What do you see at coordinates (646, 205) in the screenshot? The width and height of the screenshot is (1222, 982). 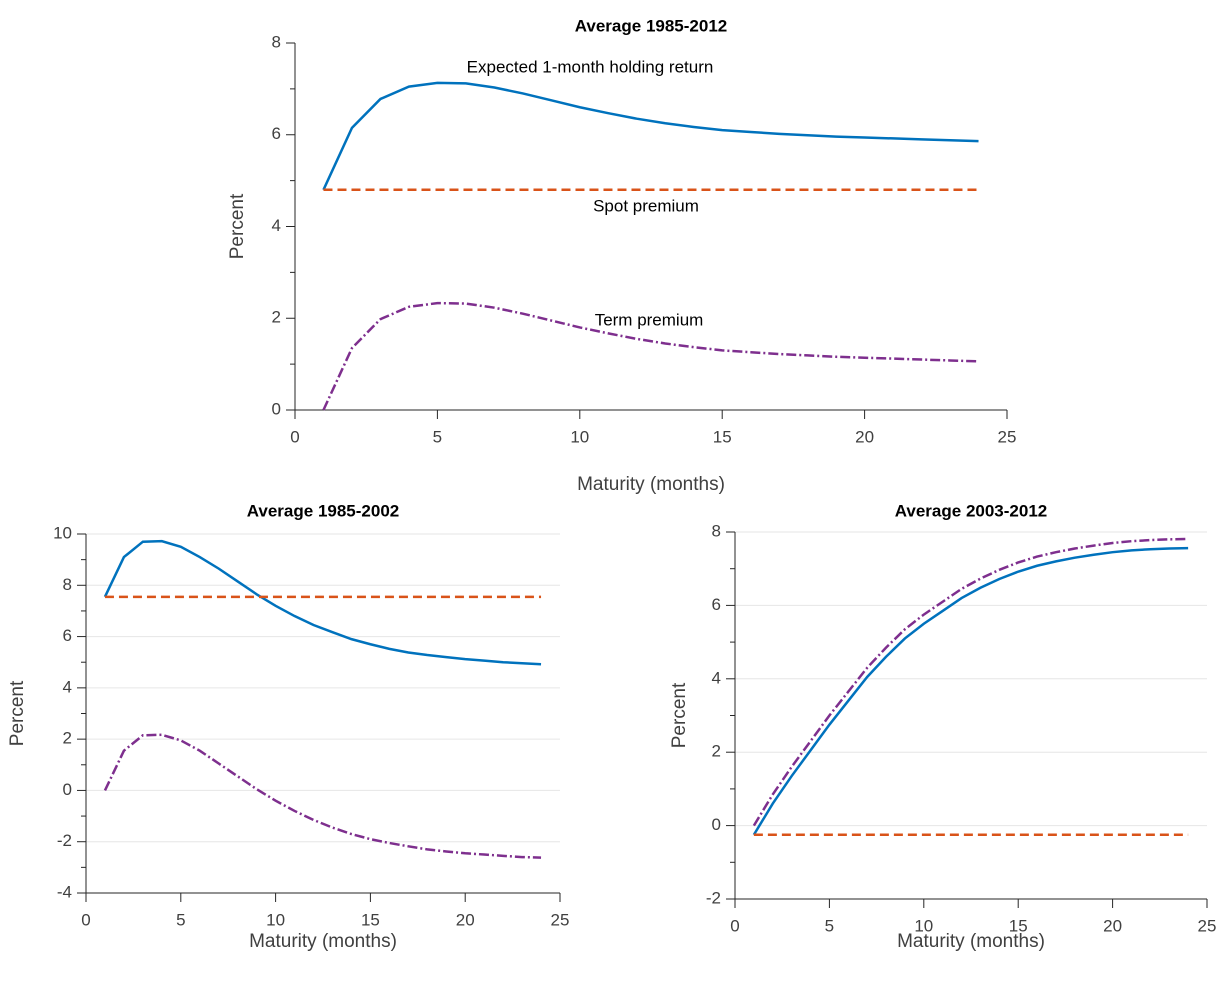 I see `line-label: Spot premium` at bounding box center [646, 205].